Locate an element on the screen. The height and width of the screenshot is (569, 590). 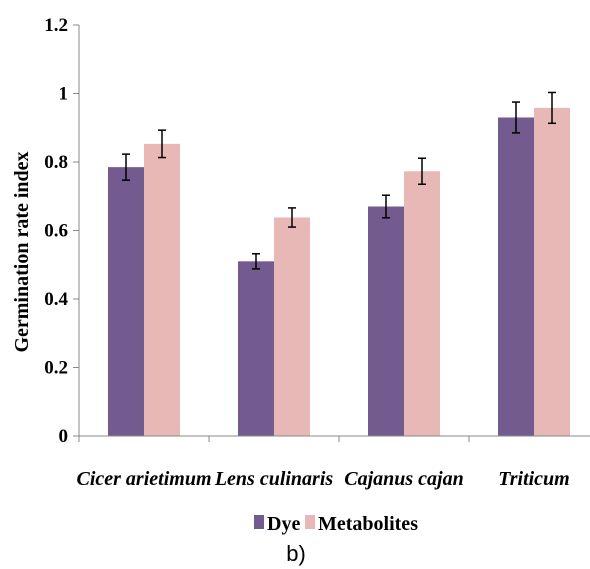
y-axis-label: Germination rate index is located at coordinates (22, 251).